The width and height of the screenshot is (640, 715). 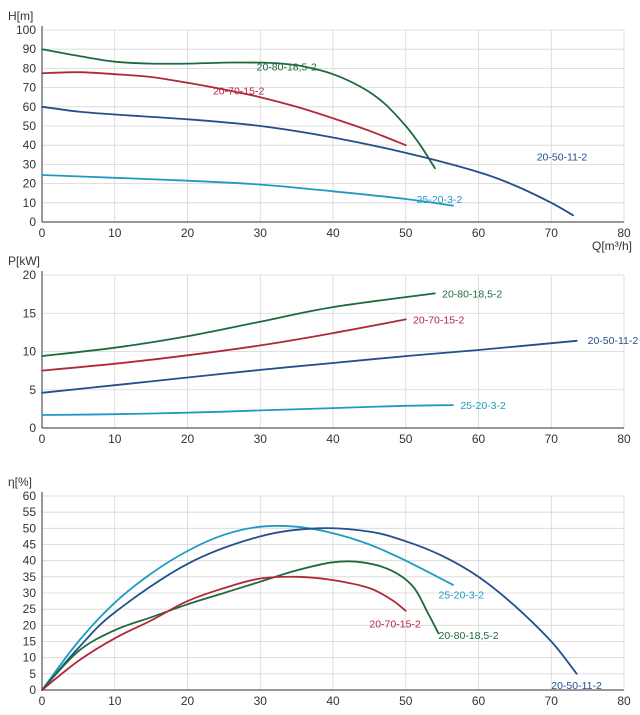 What do you see at coordinates (30, 512) in the screenshot?
I see `y-tick-label: 55` at bounding box center [30, 512].